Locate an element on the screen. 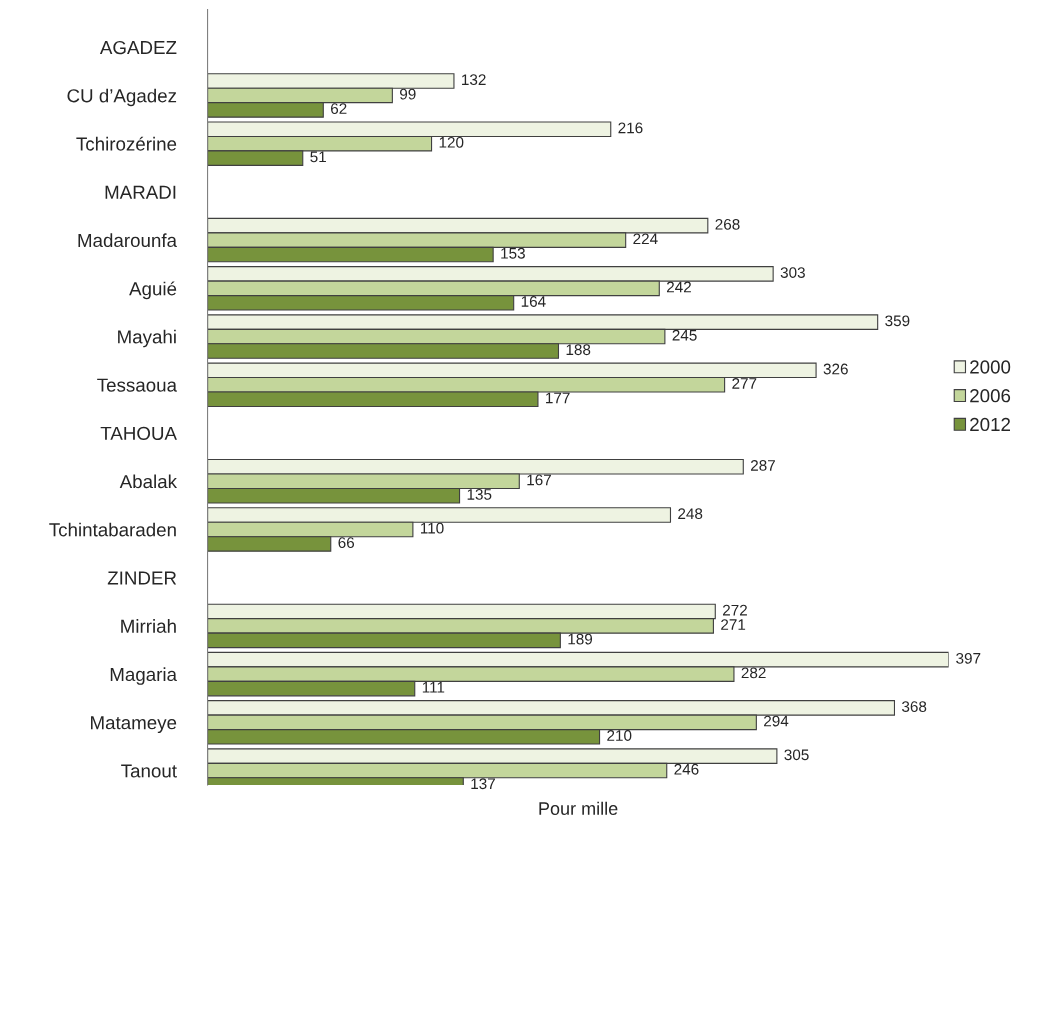  data-label: 294 is located at coordinates (776, 721).